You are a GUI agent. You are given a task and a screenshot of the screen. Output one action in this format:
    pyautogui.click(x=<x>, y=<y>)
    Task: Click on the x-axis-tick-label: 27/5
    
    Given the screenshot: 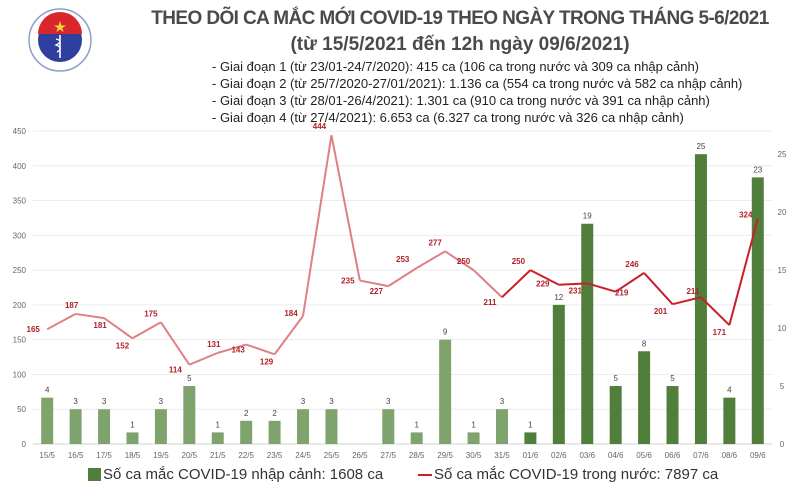 What is the action you would take?
    pyautogui.click(x=388, y=455)
    